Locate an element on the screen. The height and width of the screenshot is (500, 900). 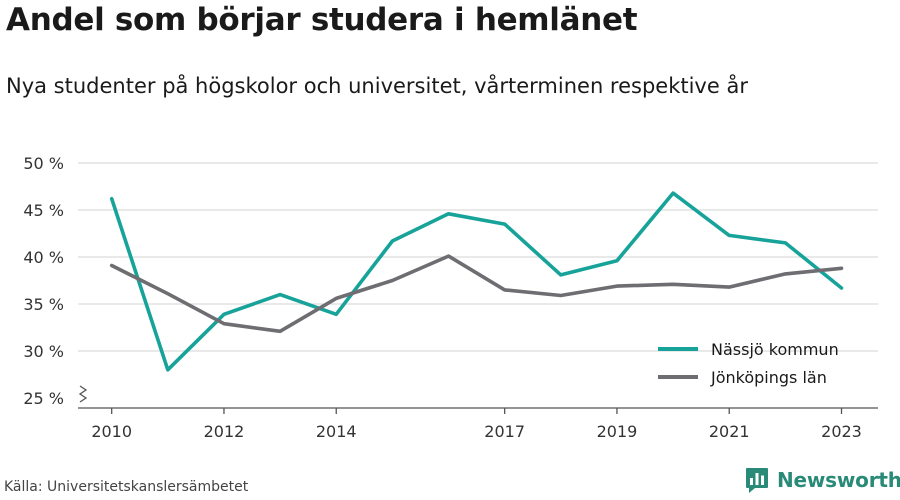
y-tick-label: 40 % is located at coordinates (43, 257).